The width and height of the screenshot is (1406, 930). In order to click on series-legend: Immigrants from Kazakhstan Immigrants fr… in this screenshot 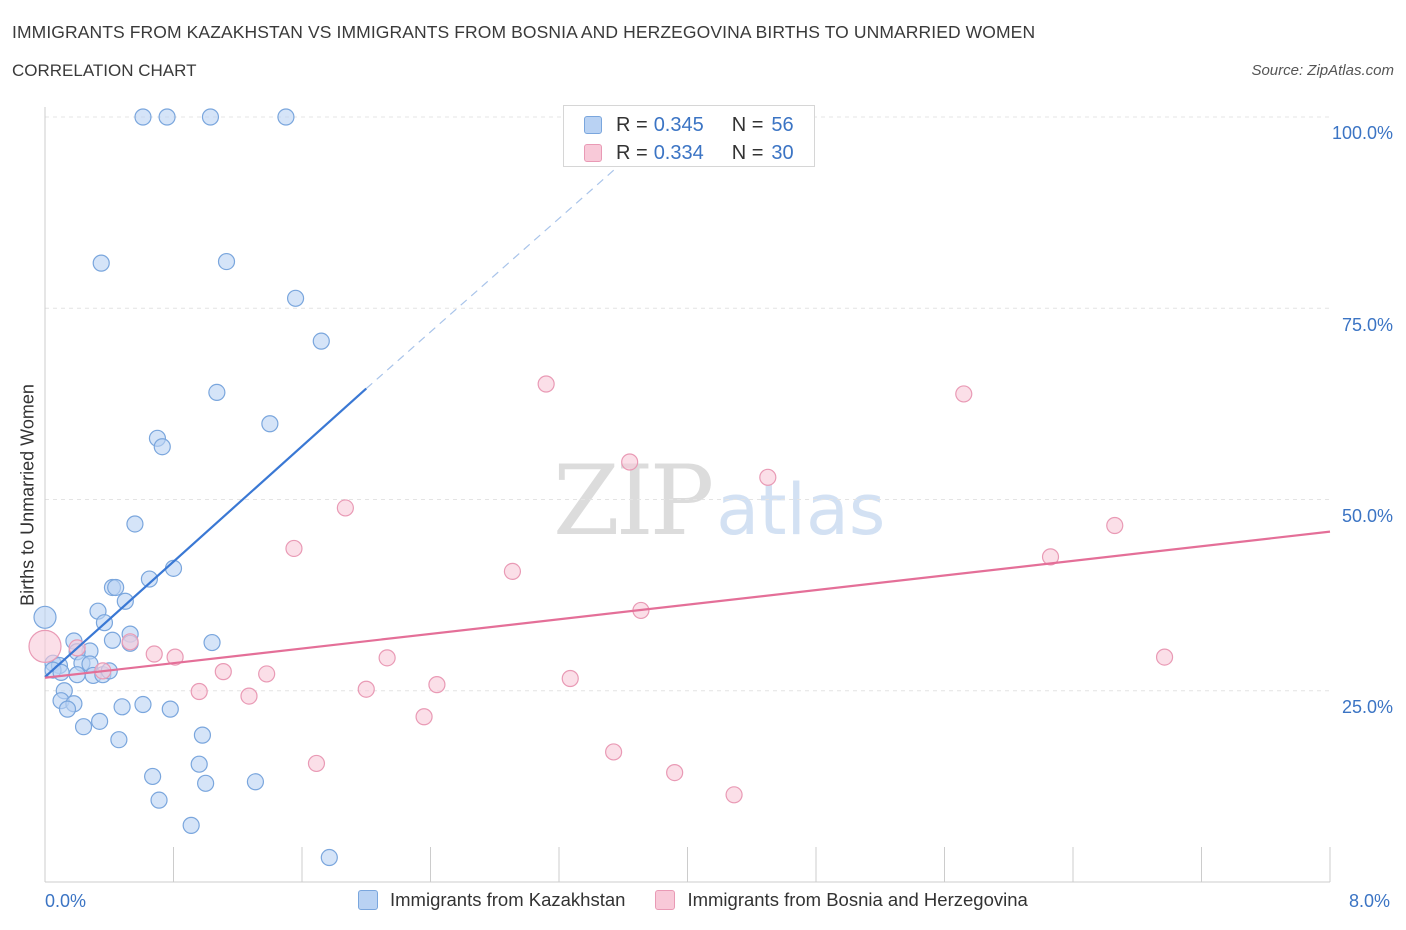, I will do `click(708, 900)`.